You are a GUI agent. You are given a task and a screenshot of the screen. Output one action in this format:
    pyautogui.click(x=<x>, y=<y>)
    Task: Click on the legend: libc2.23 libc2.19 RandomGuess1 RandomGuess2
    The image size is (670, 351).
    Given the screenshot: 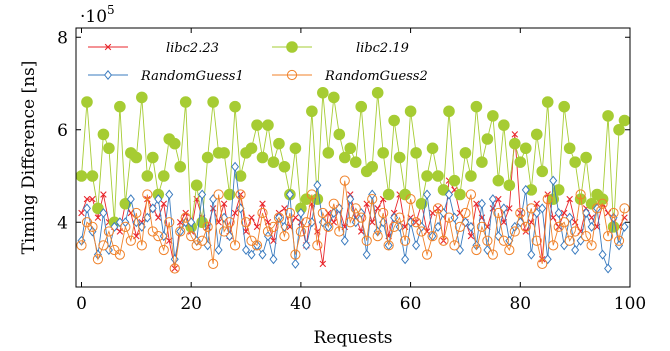 What is the action you would take?
    pyautogui.click(x=258, y=62)
    